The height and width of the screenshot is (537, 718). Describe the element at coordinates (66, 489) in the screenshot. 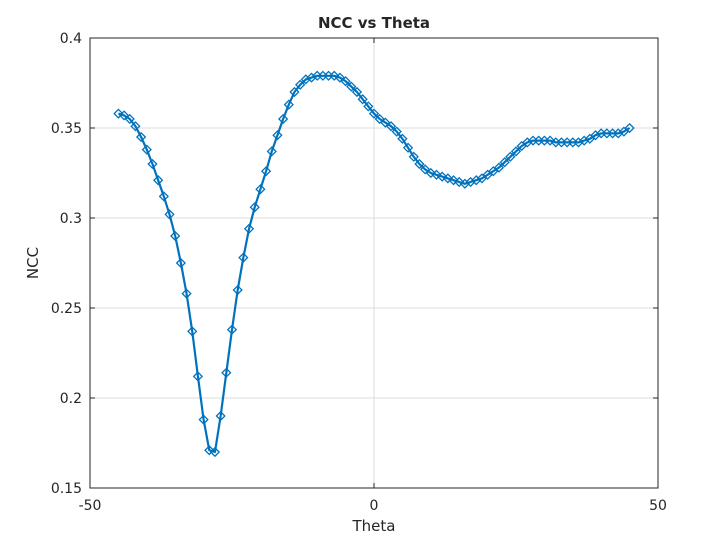

I see `y-tick-label: 0.15` at that location.